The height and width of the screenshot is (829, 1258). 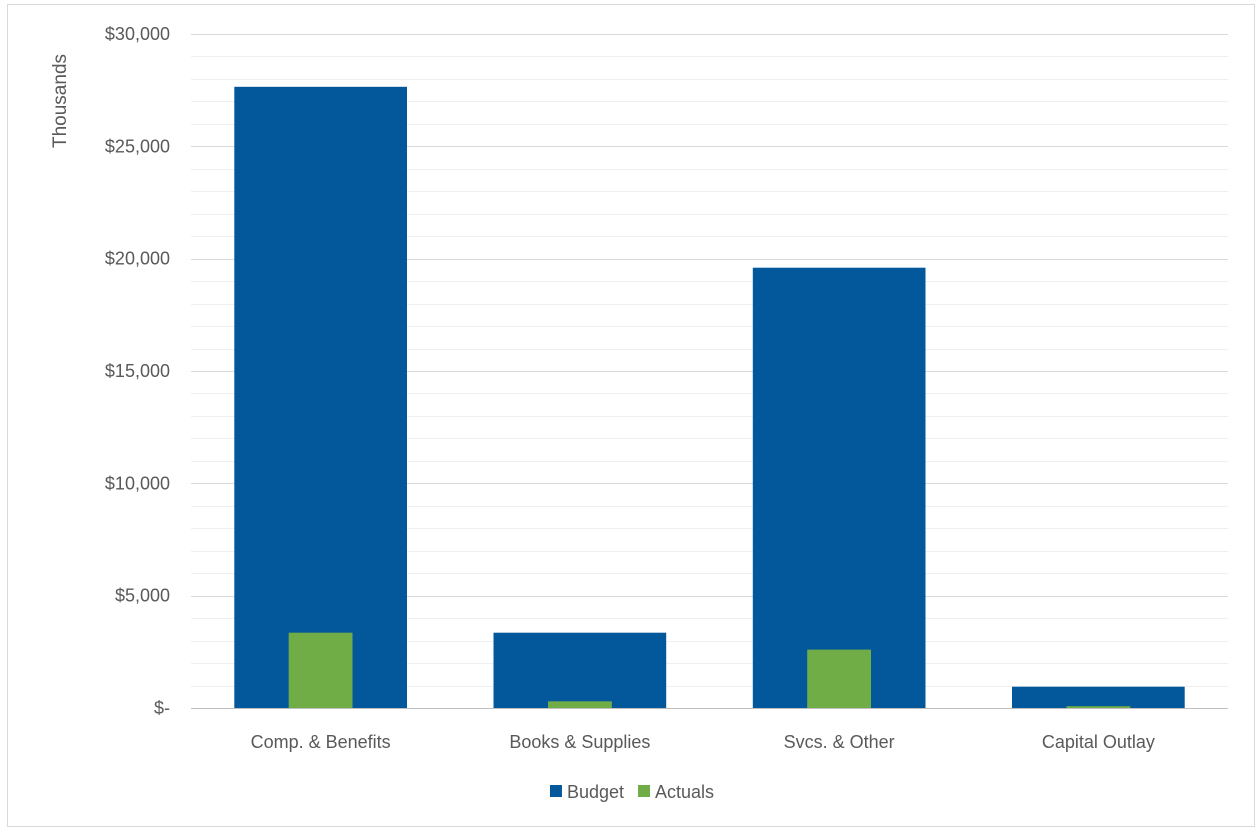 What do you see at coordinates (162, 708) in the screenshot?
I see `y-tick-label: $-` at bounding box center [162, 708].